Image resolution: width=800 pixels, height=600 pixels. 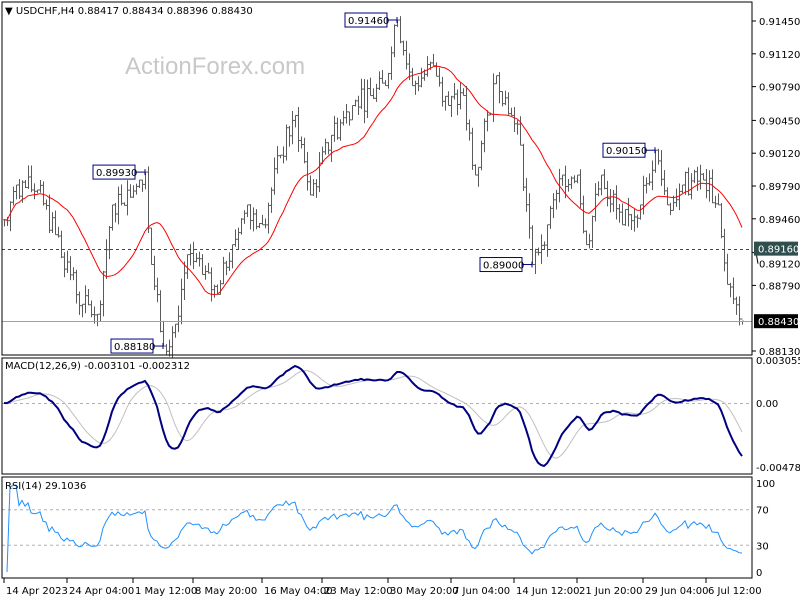 I want to click on annotation-label: 0.91460, so click(x=368, y=21).